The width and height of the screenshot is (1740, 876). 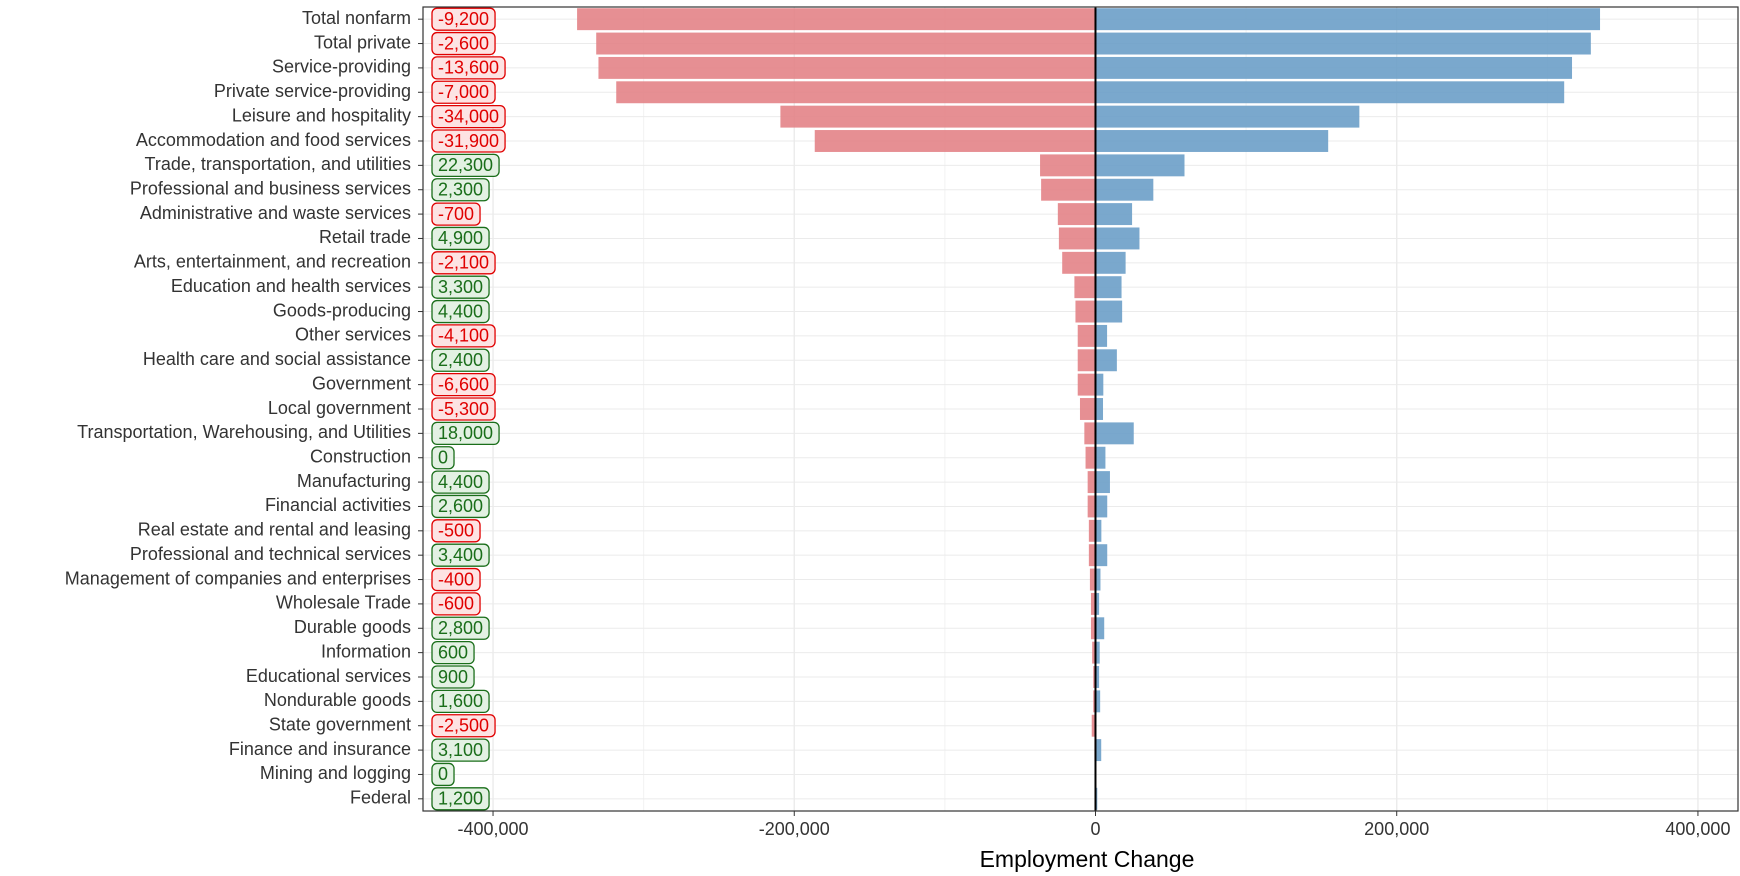 I want to click on net-label: -2,600, so click(x=463, y=43).